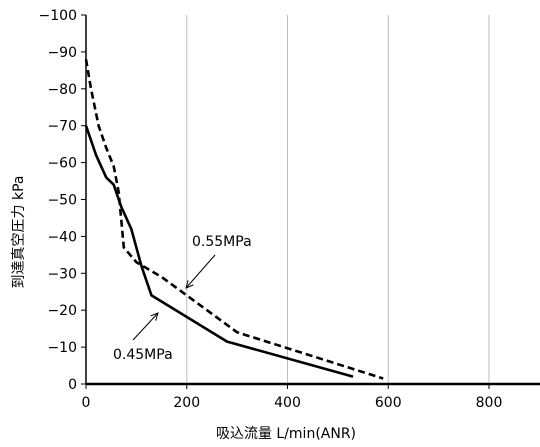 The width and height of the screenshot is (540, 447). Describe the element at coordinates (143, 355) in the screenshot. I see `annotation-0.45mpa: 0.45MPa` at that location.